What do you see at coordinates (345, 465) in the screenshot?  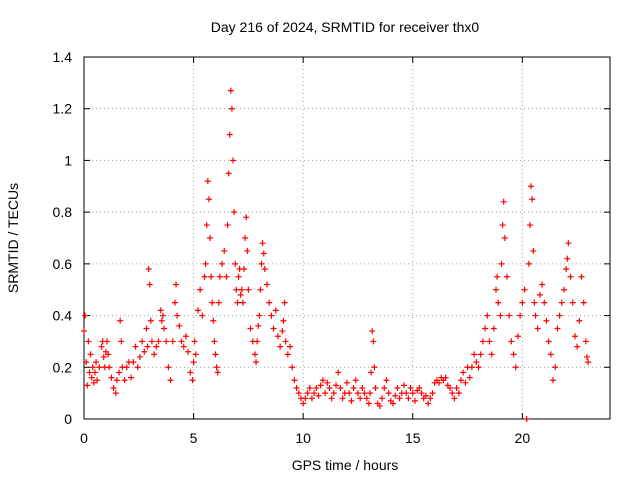 I see `x-axis-label: GPS time / hours` at bounding box center [345, 465].